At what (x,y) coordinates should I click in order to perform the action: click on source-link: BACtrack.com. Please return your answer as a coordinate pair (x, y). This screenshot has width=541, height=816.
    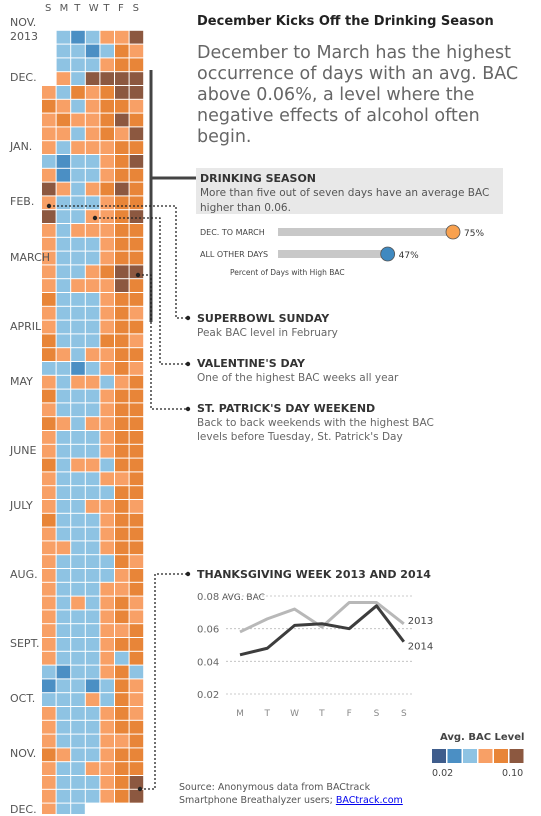
    Looking at the image, I should click on (369, 800).